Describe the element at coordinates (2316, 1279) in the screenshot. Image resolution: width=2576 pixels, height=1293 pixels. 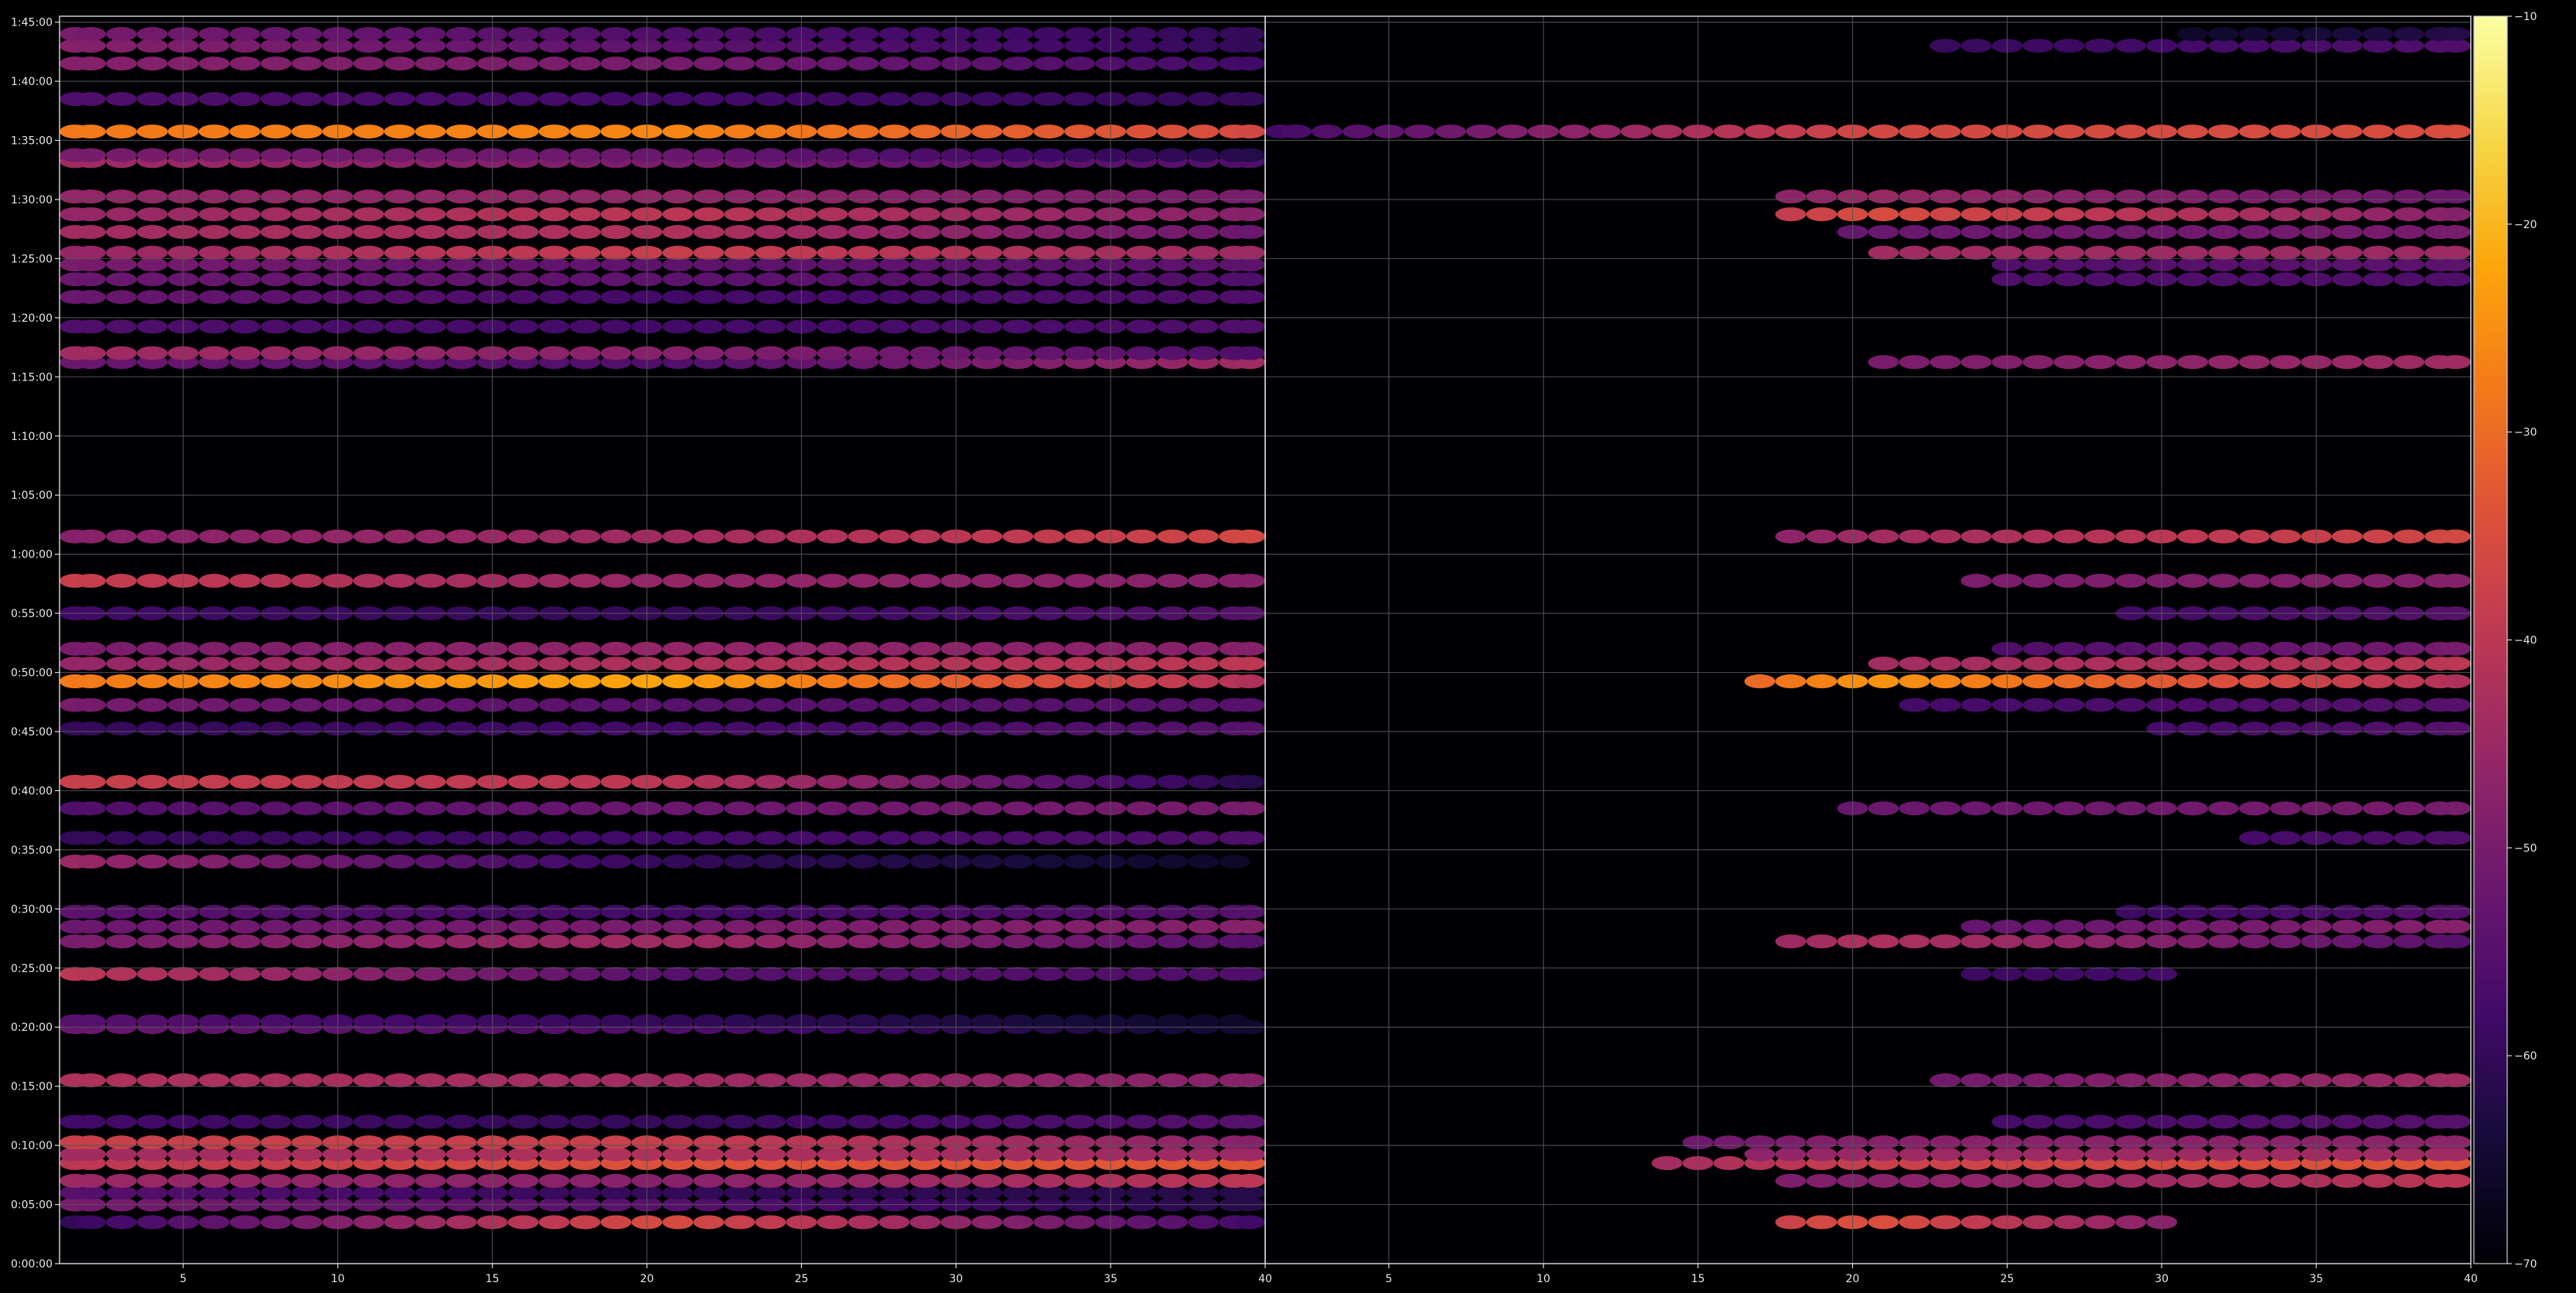
I see `x-tick-label: 35` at that location.